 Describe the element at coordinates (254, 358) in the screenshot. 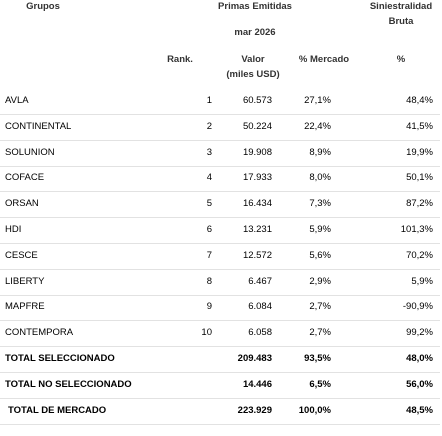

I see `row-value: 209.483` at that location.